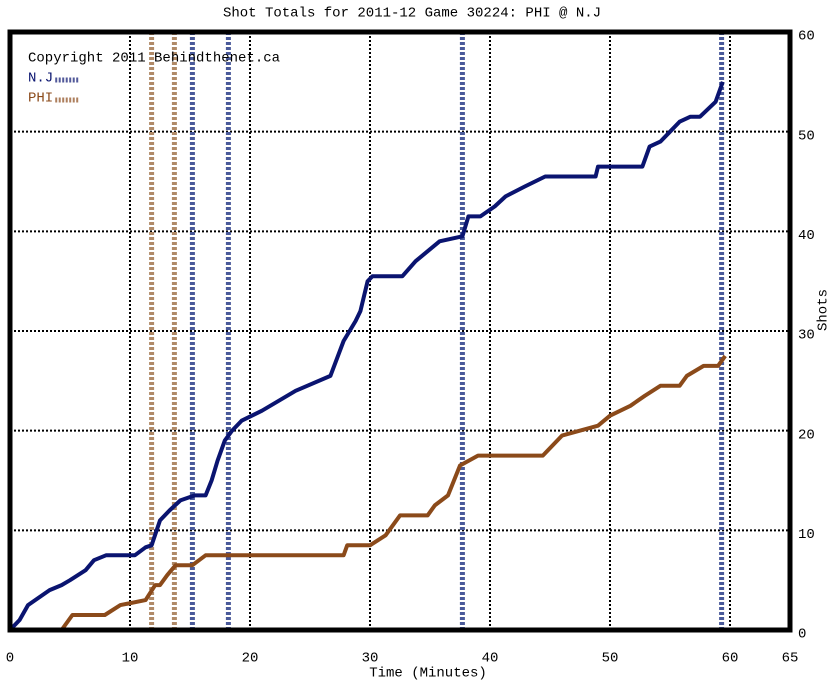 This screenshot has height=680, width=830. I want to click on legend-label: N.J, so click(40, 79).